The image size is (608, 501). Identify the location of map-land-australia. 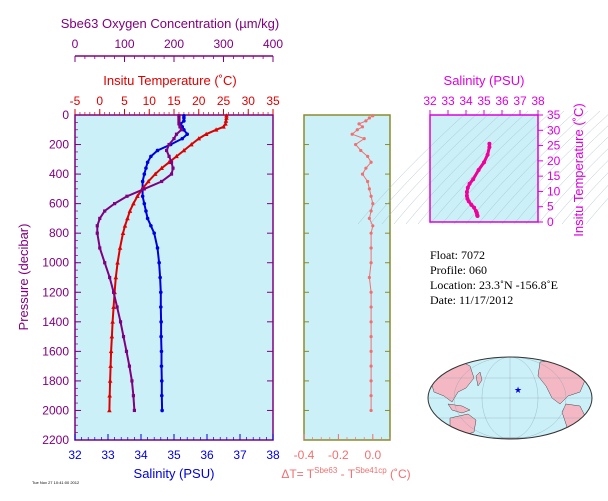
(463, 425).